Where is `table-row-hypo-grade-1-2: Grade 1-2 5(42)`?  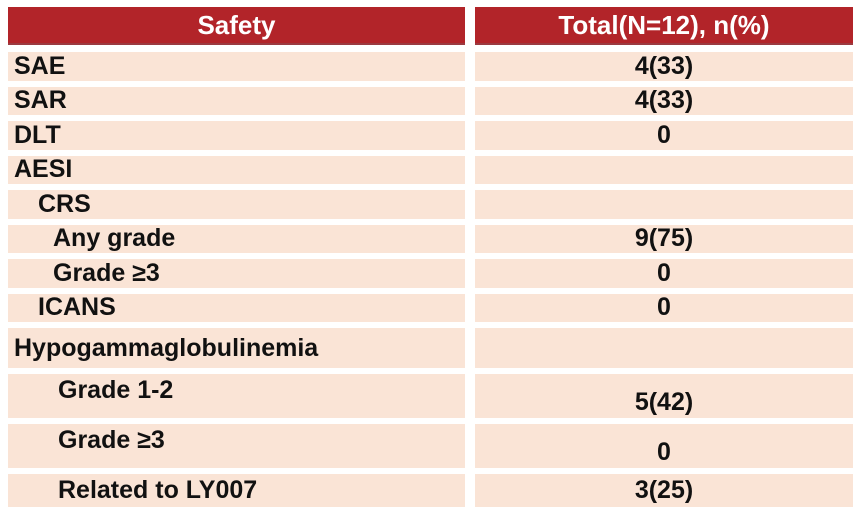 table-row-hypo-grade-1-2: Grade 1-2 5(42) is located at coordinates (430, 396).